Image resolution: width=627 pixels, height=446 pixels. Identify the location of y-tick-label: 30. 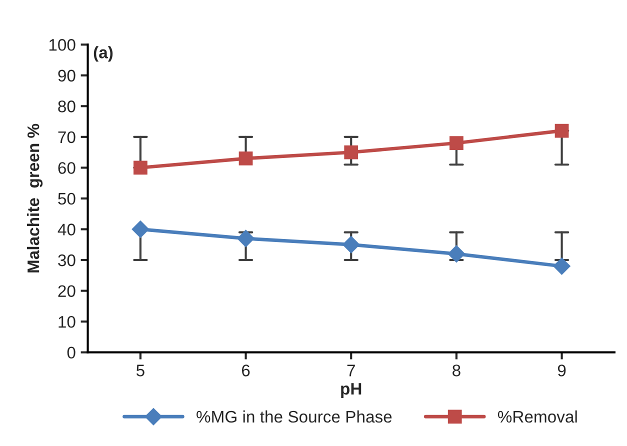
(67, 260).